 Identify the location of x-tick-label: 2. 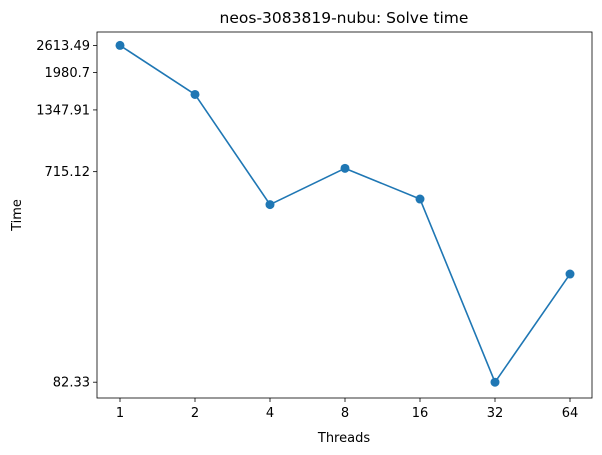
(195, 413).